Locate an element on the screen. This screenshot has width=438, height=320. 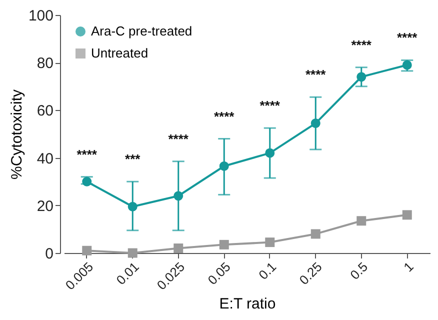
y-tick-label: 80 is located at coordinates (45, 63).